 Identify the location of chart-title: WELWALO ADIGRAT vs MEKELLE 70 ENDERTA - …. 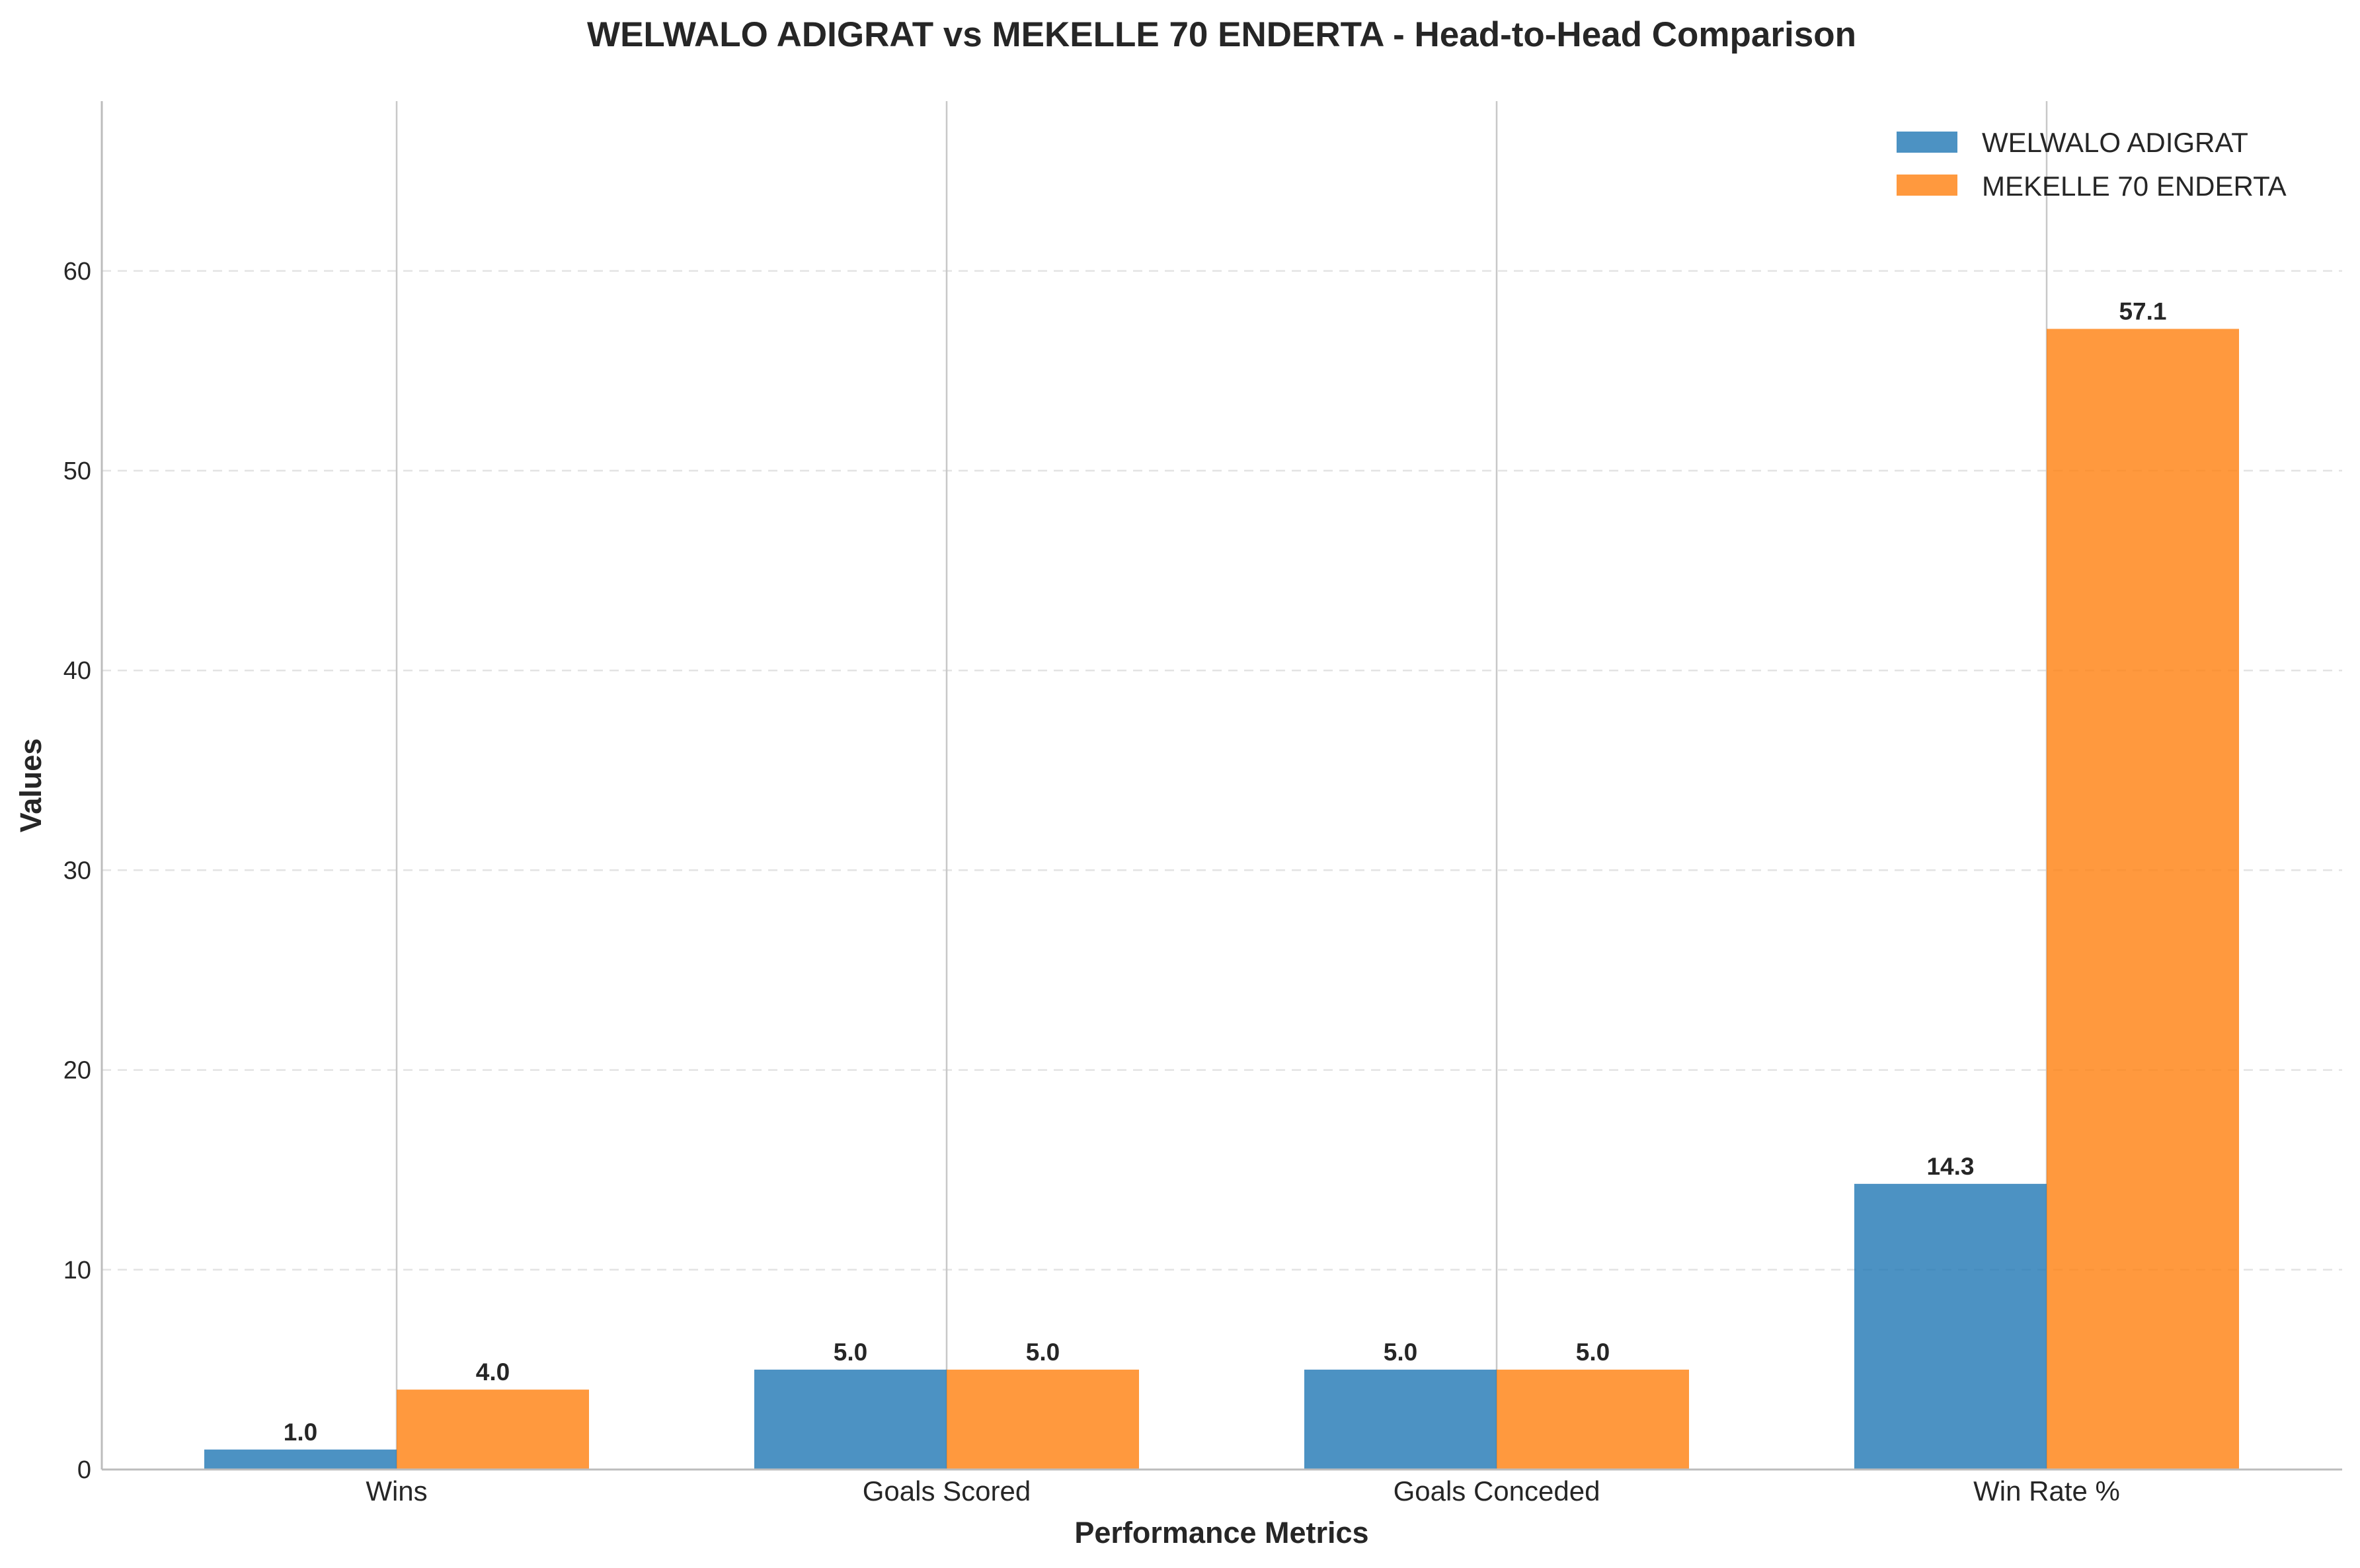
(1221, 34).